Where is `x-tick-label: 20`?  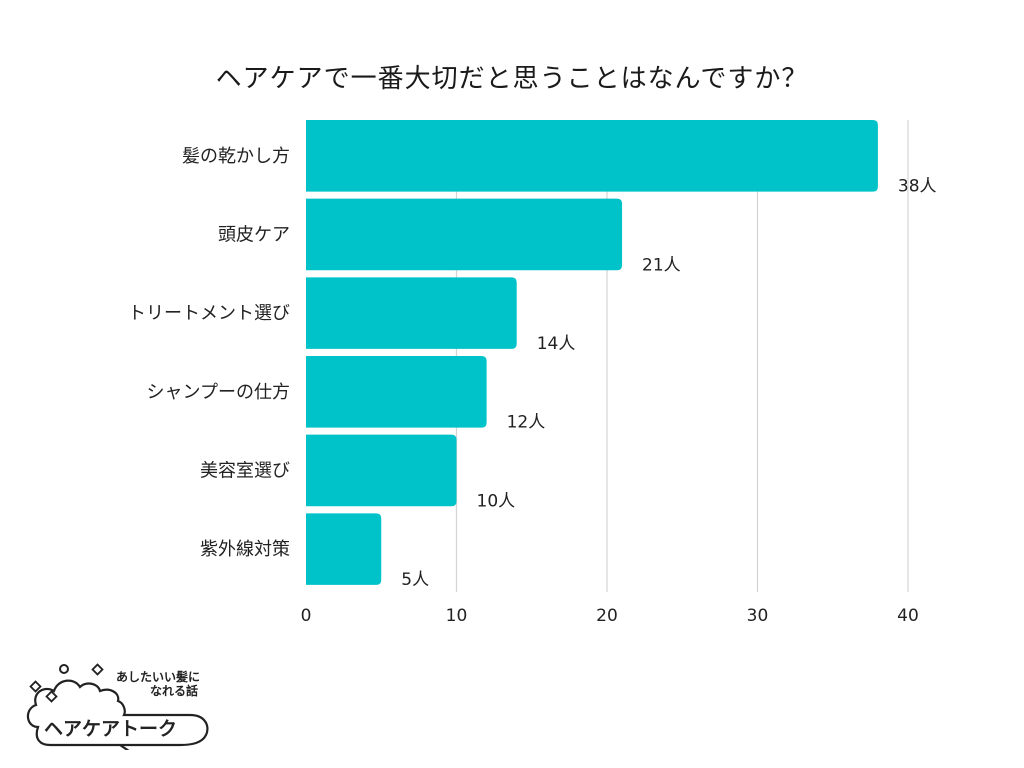 x-tick-label: 20 is located at coordinates (607, 616).